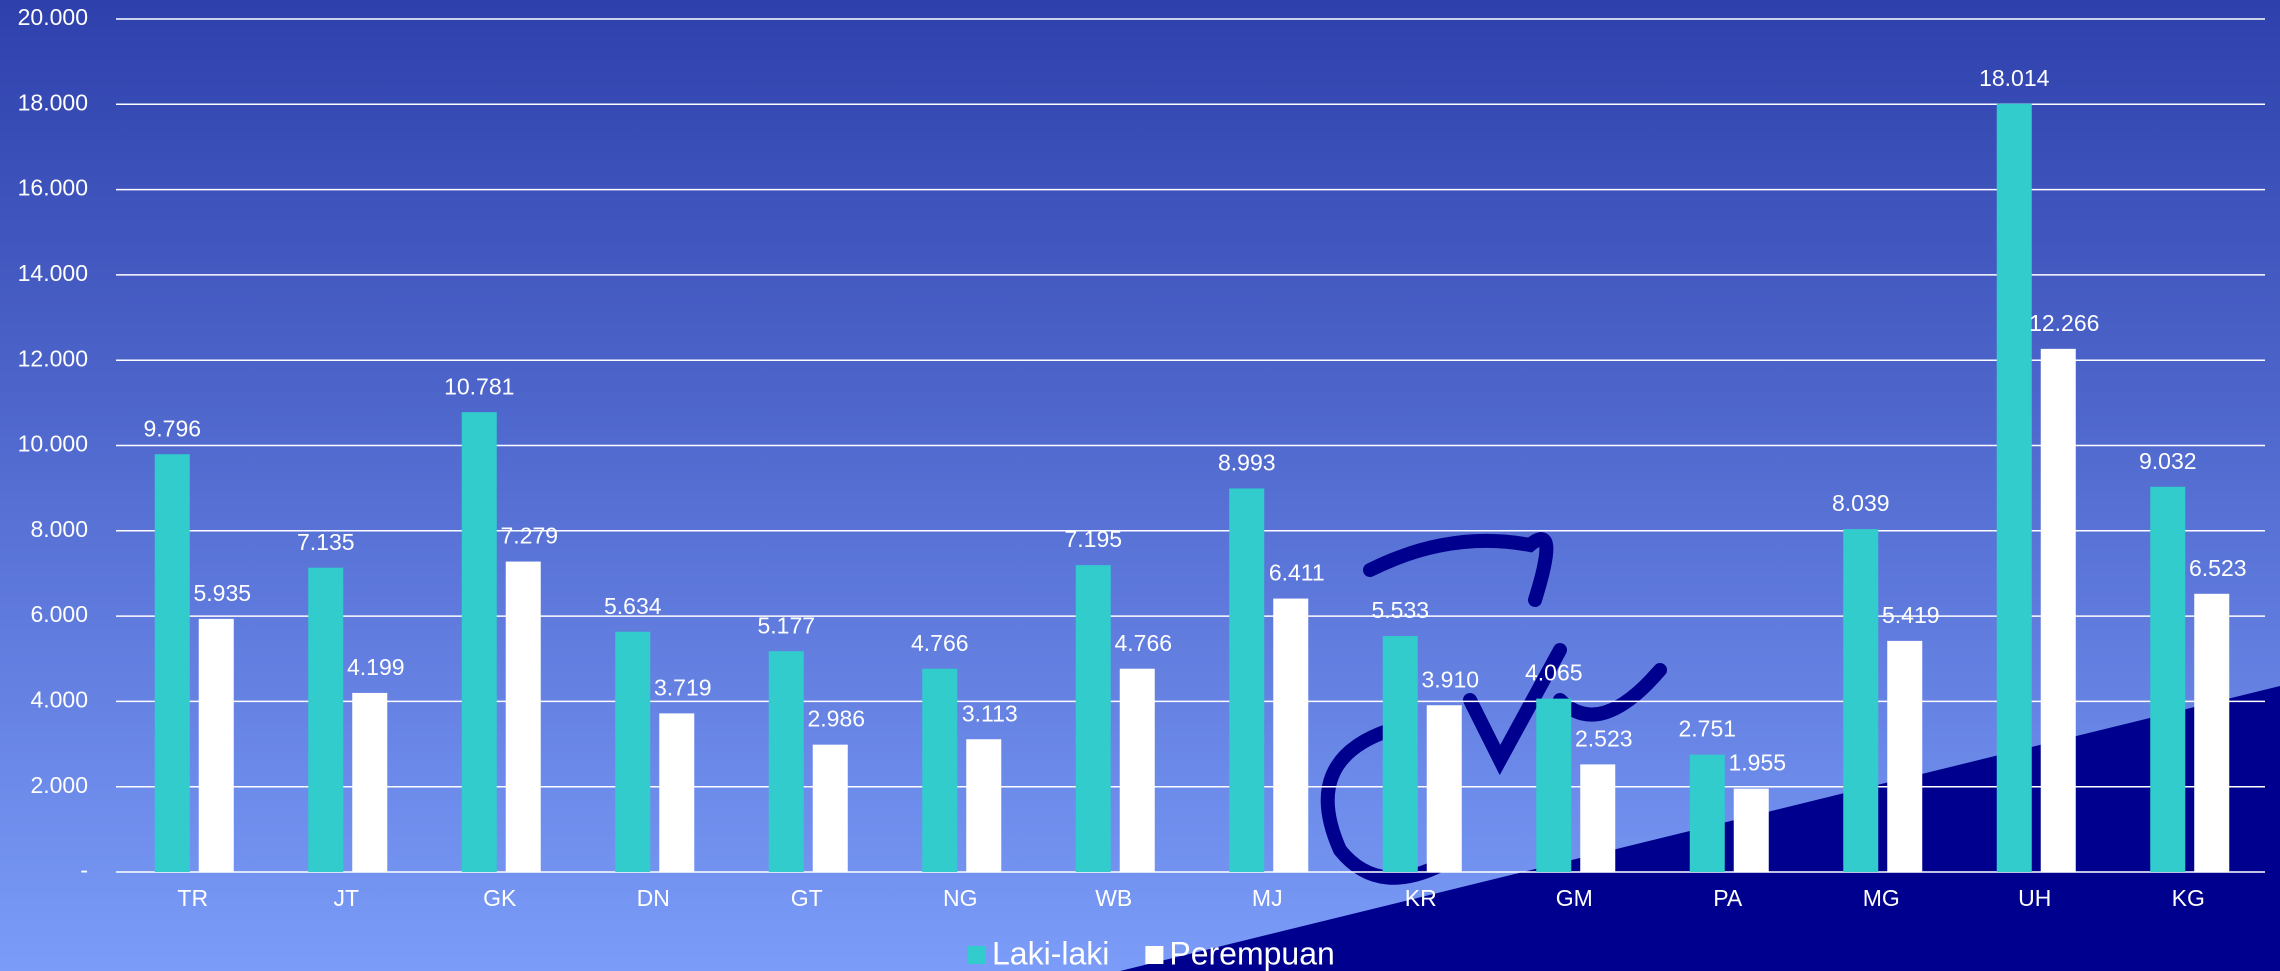  I want to click on y-tick-label: 2.000, so click(59, 785).